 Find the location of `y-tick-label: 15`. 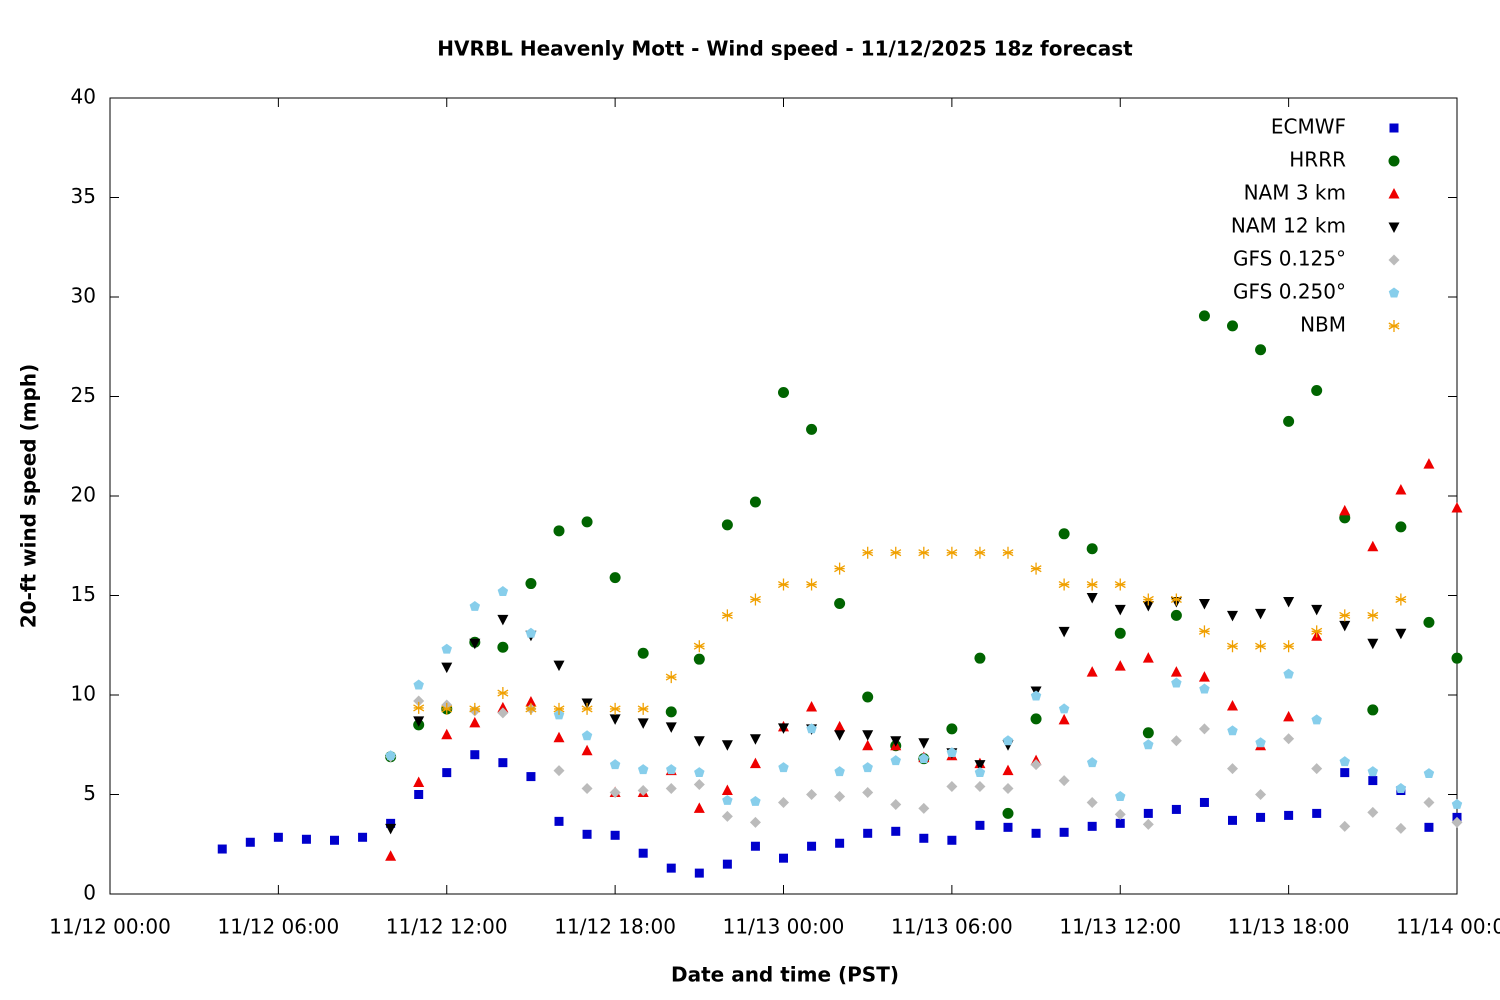

y-tick-label: 15 is located at coordinates (83, 594).